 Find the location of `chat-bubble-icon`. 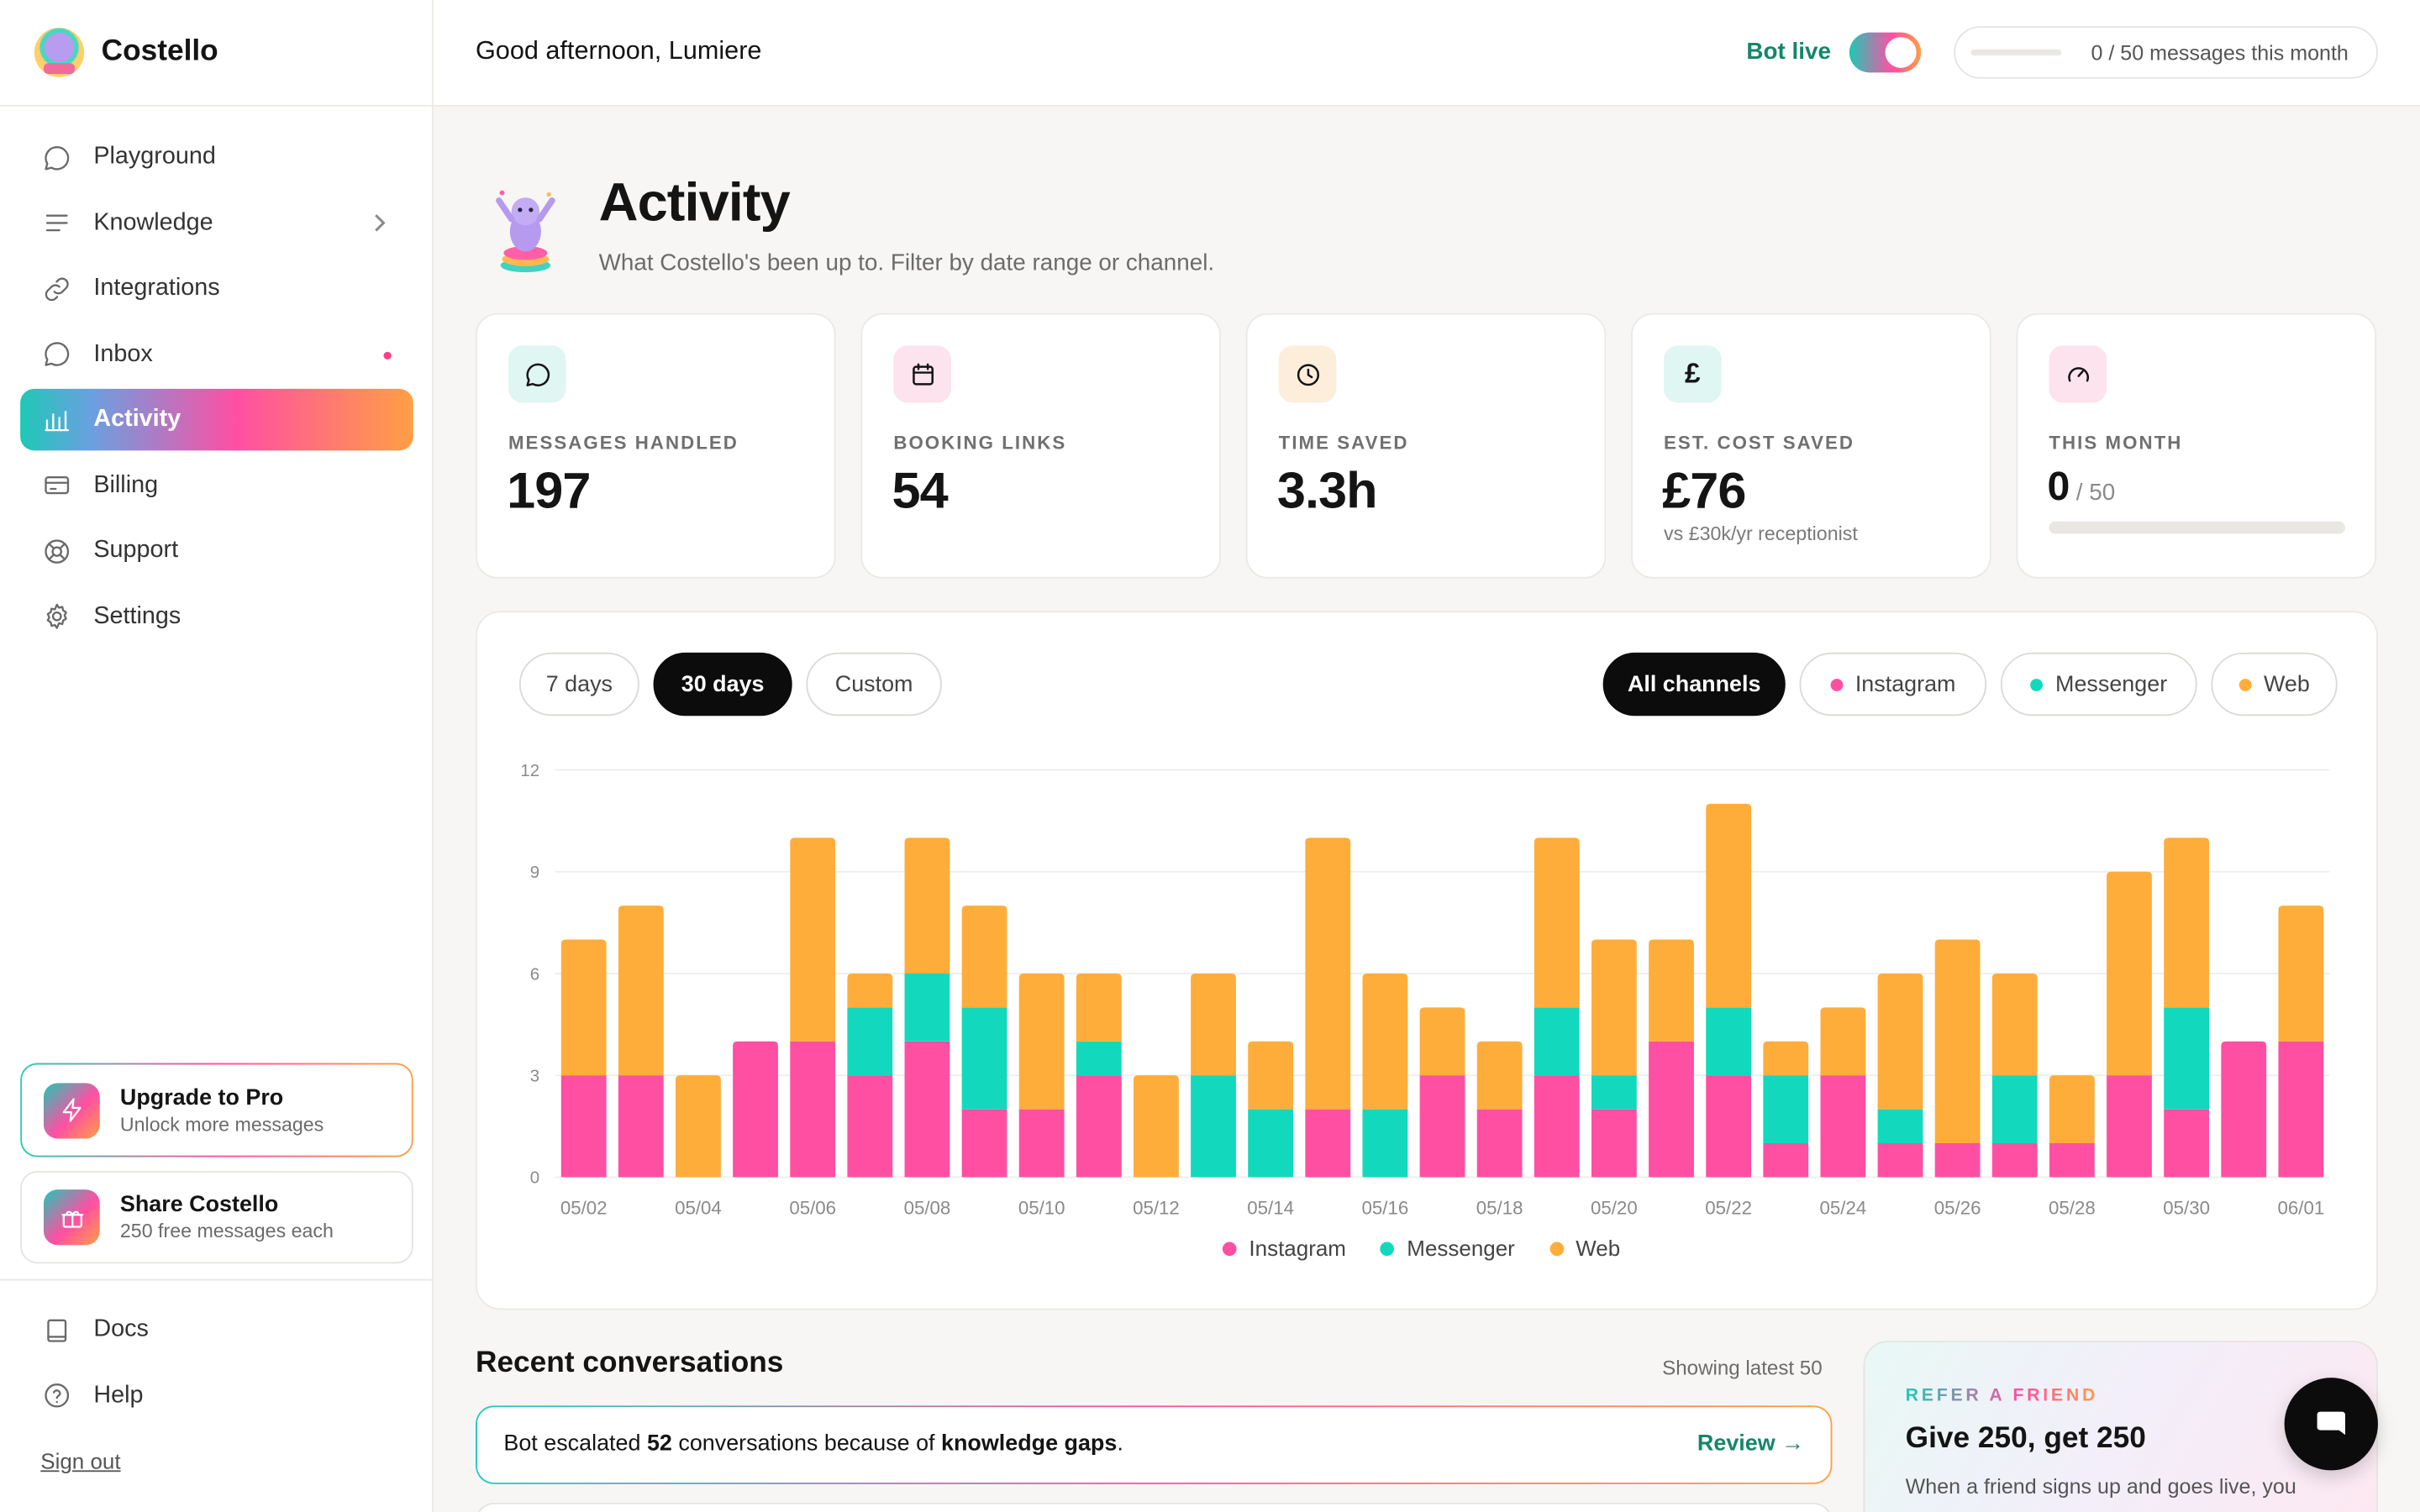

chat-bubble-icon is located at coordinates (55, 157).